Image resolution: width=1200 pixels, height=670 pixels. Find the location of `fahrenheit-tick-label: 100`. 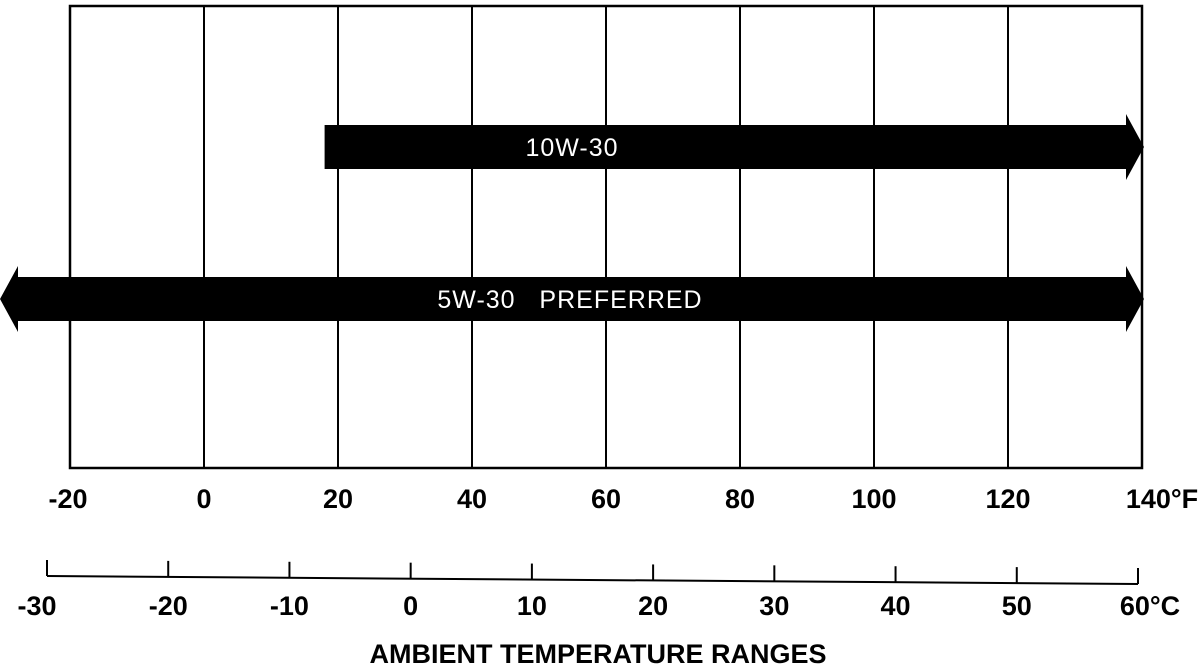

fahrenheit-tick-label: 100 is located at coordinates (873, 499).